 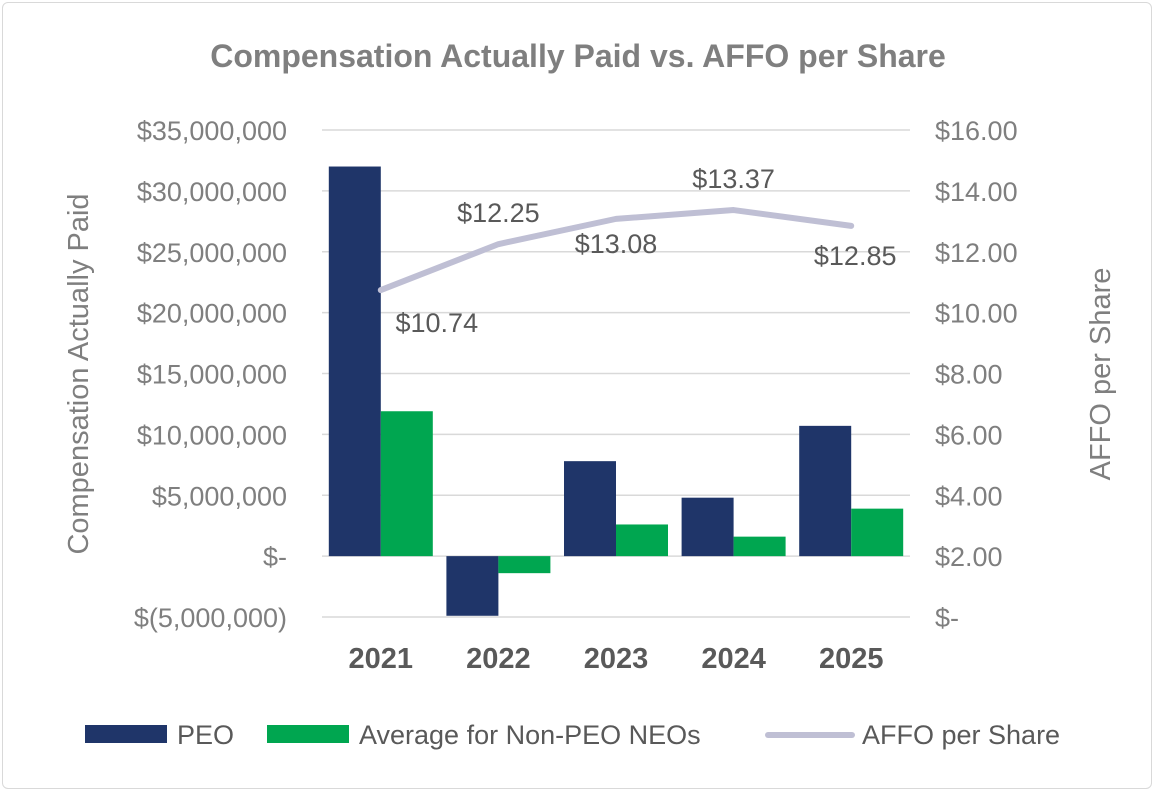 What do you see at coordinates (976, 192) in the screenshot?
I see `right-tick-label: $14.00` at bounding box center [976, 192].